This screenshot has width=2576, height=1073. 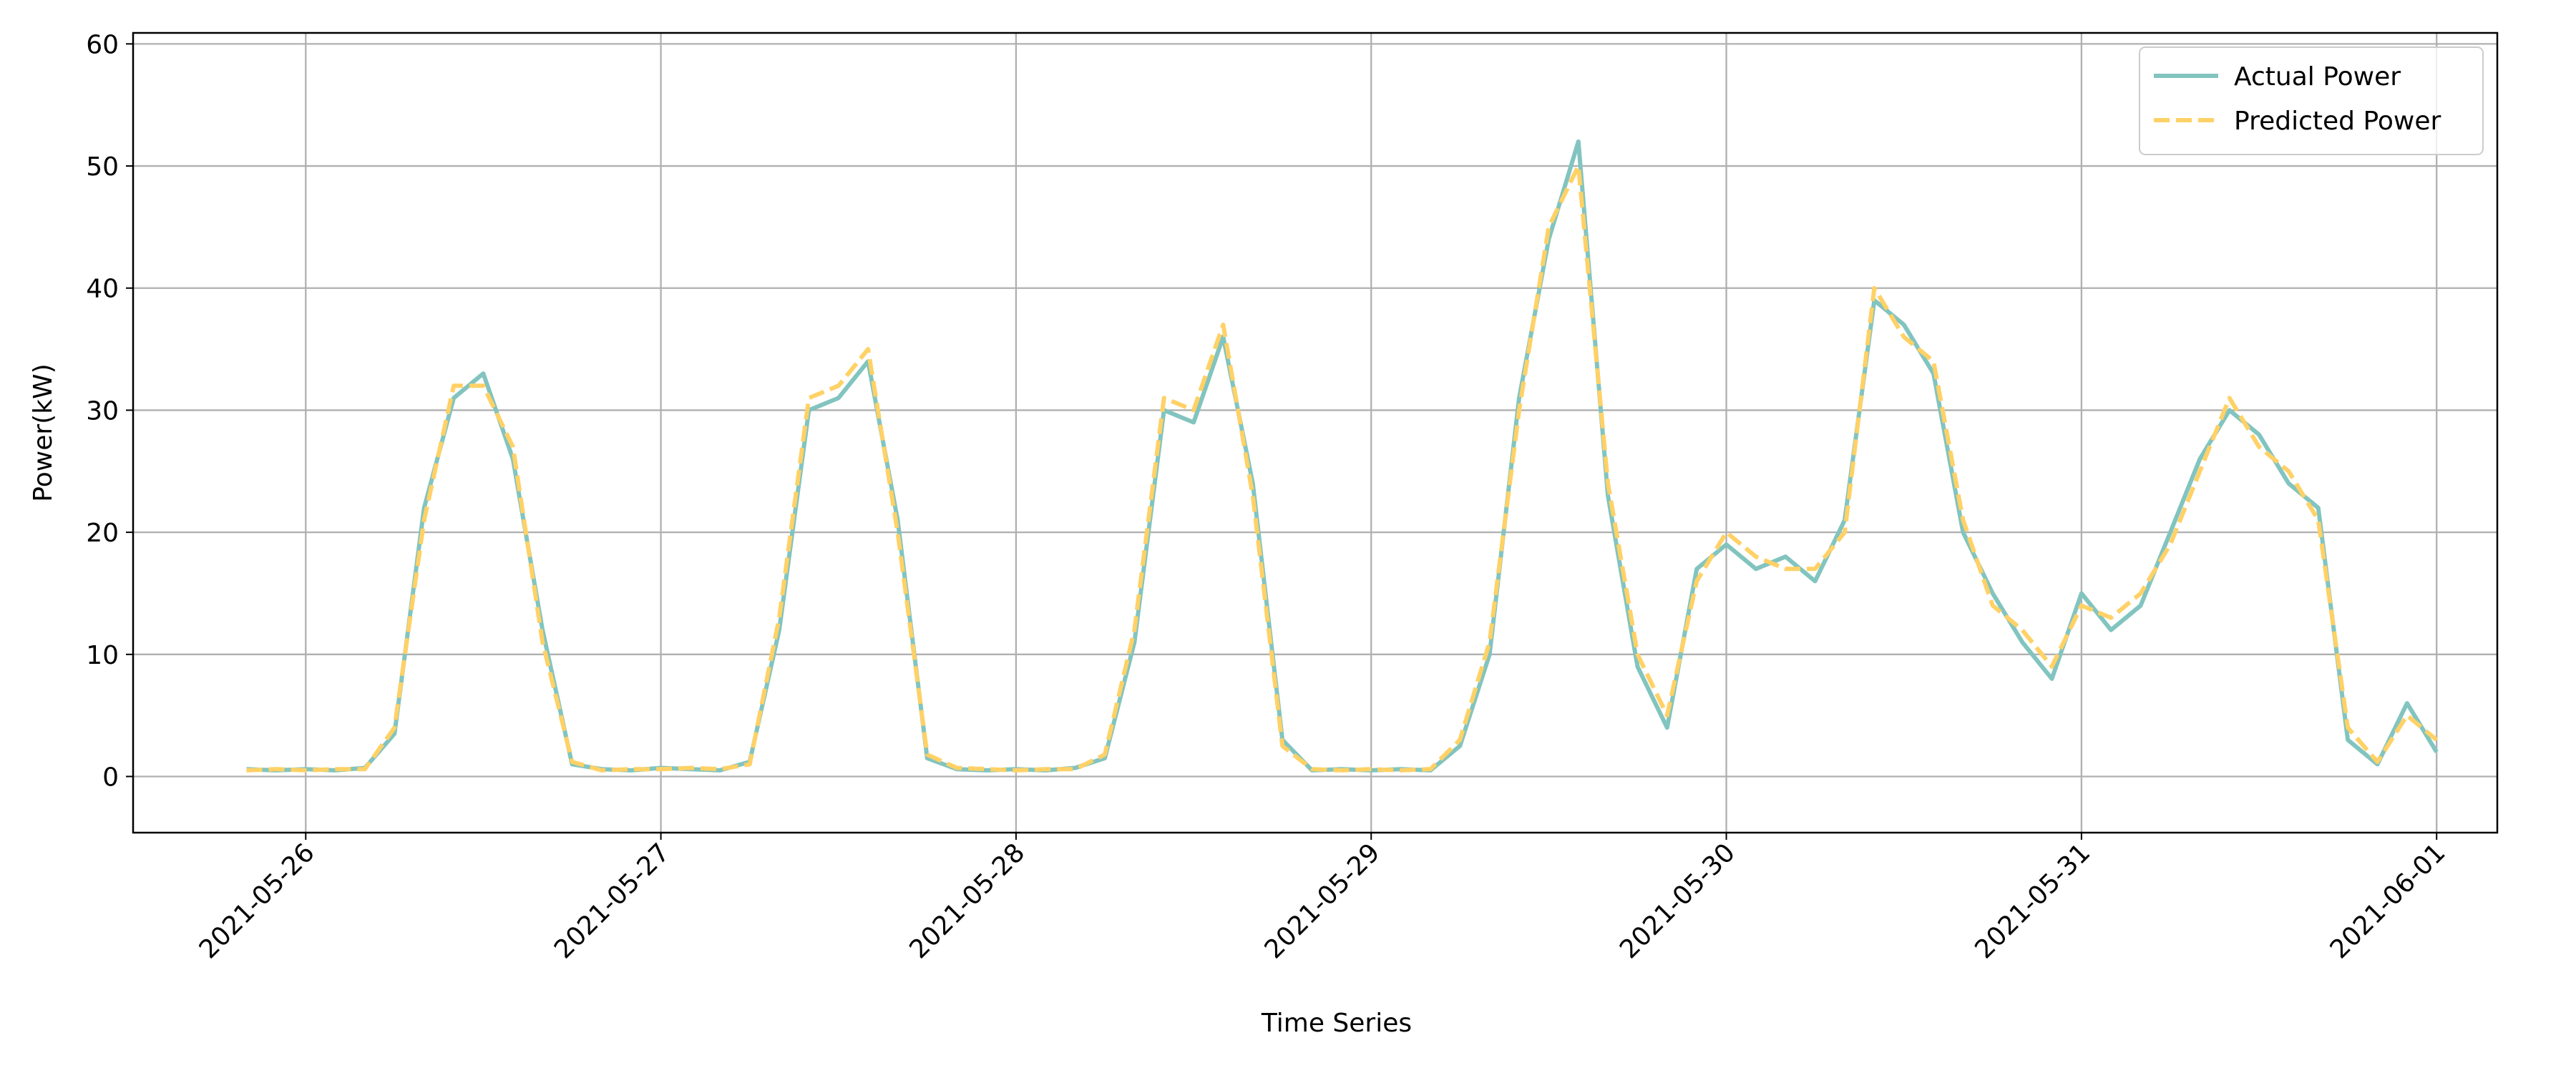 What do you see at coordinates (1336, 1024) in the screenshot?
I see `x-axis-label: Time Series` at bounding box center [1336, 1024].